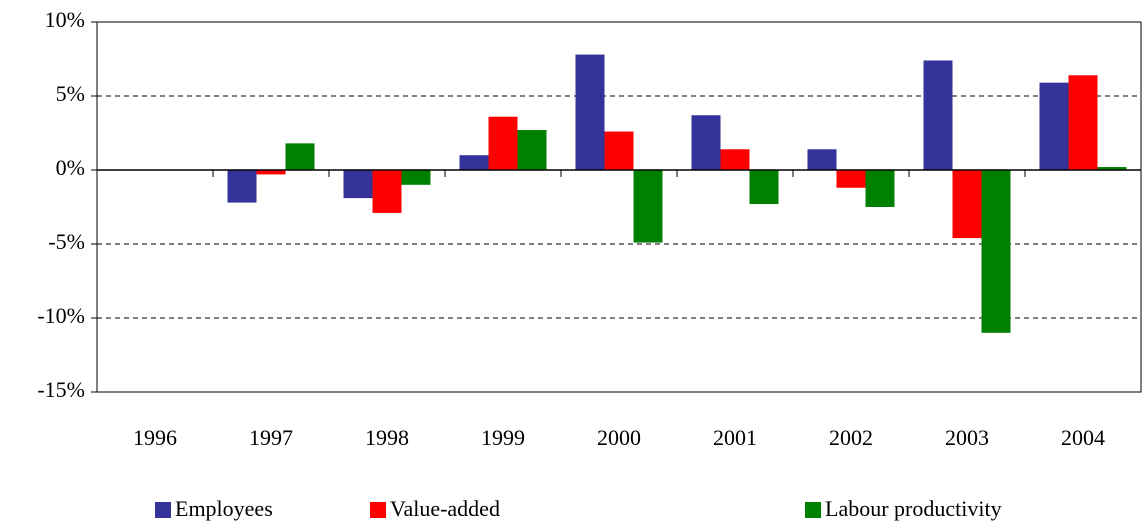 This screenshot has height=526, width=1143. What do you see at coordinates (1083, 437) in the screenshot?
I see `x-tick-label: 2004` at bounding box center [1083, 437].